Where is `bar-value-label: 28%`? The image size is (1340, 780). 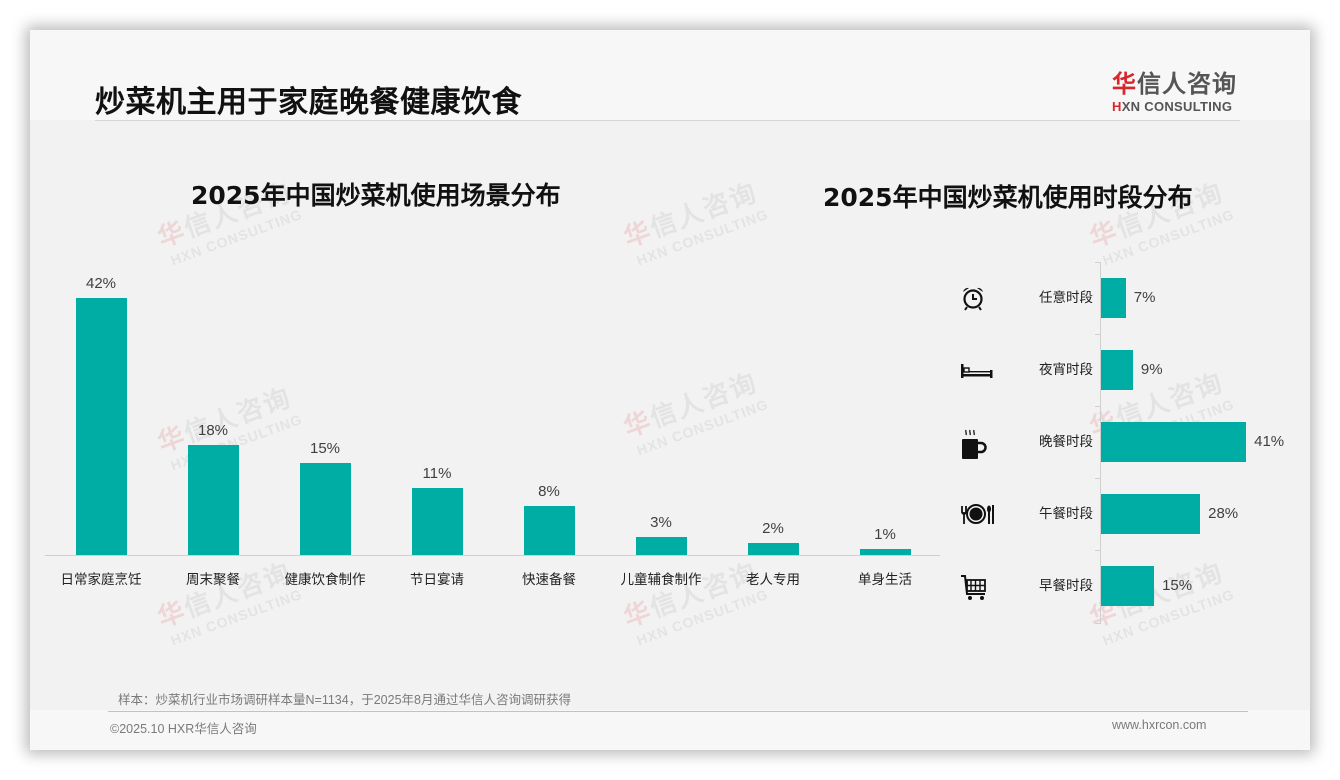
bar-value-label: 28% is located at coordinates (1223, 513).